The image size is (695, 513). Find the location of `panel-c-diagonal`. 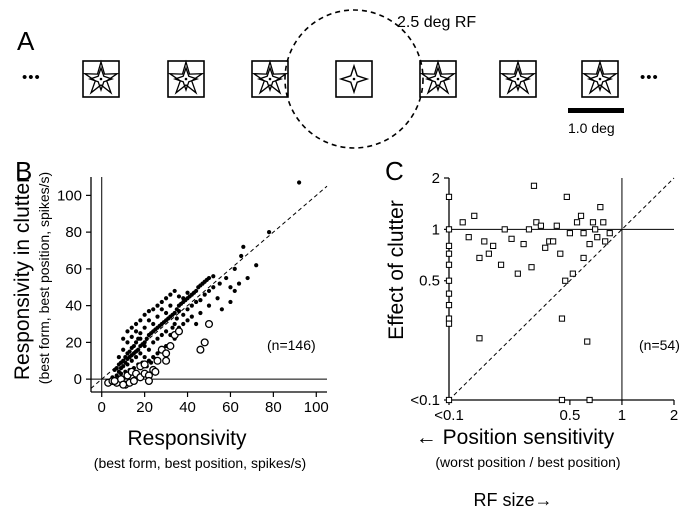

panel-c-diagonal is located at coordinates (561, 289).